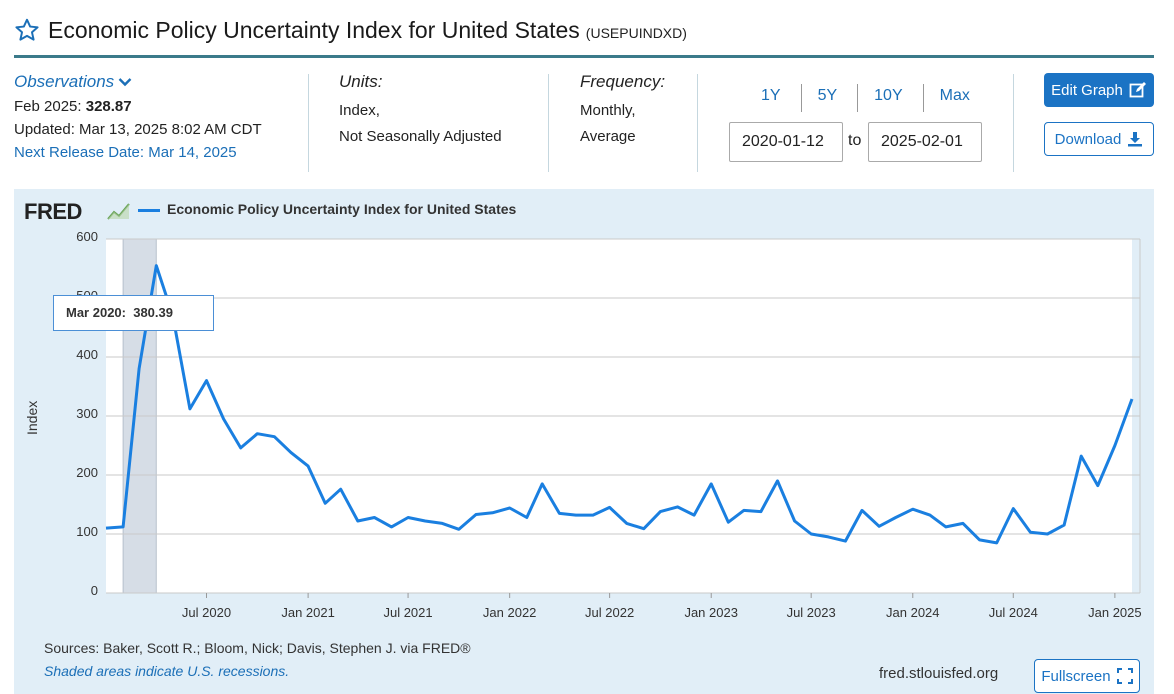 Image resolution: width=1174 pixels, height=694 pixels. I want to click on y-tick-label: 200, so click(87, 472).